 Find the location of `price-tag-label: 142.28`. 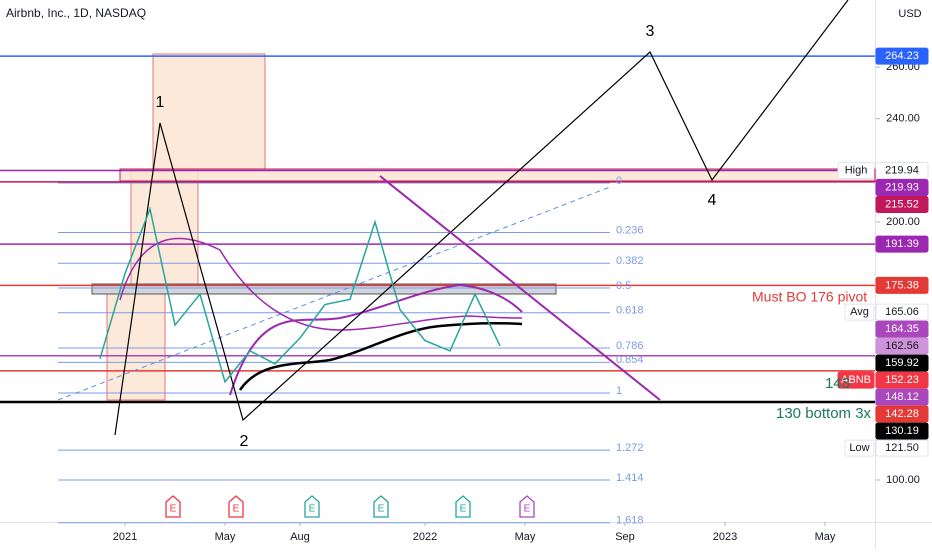

price-tag-label: 142.28 is located at coordinates (902, 414).